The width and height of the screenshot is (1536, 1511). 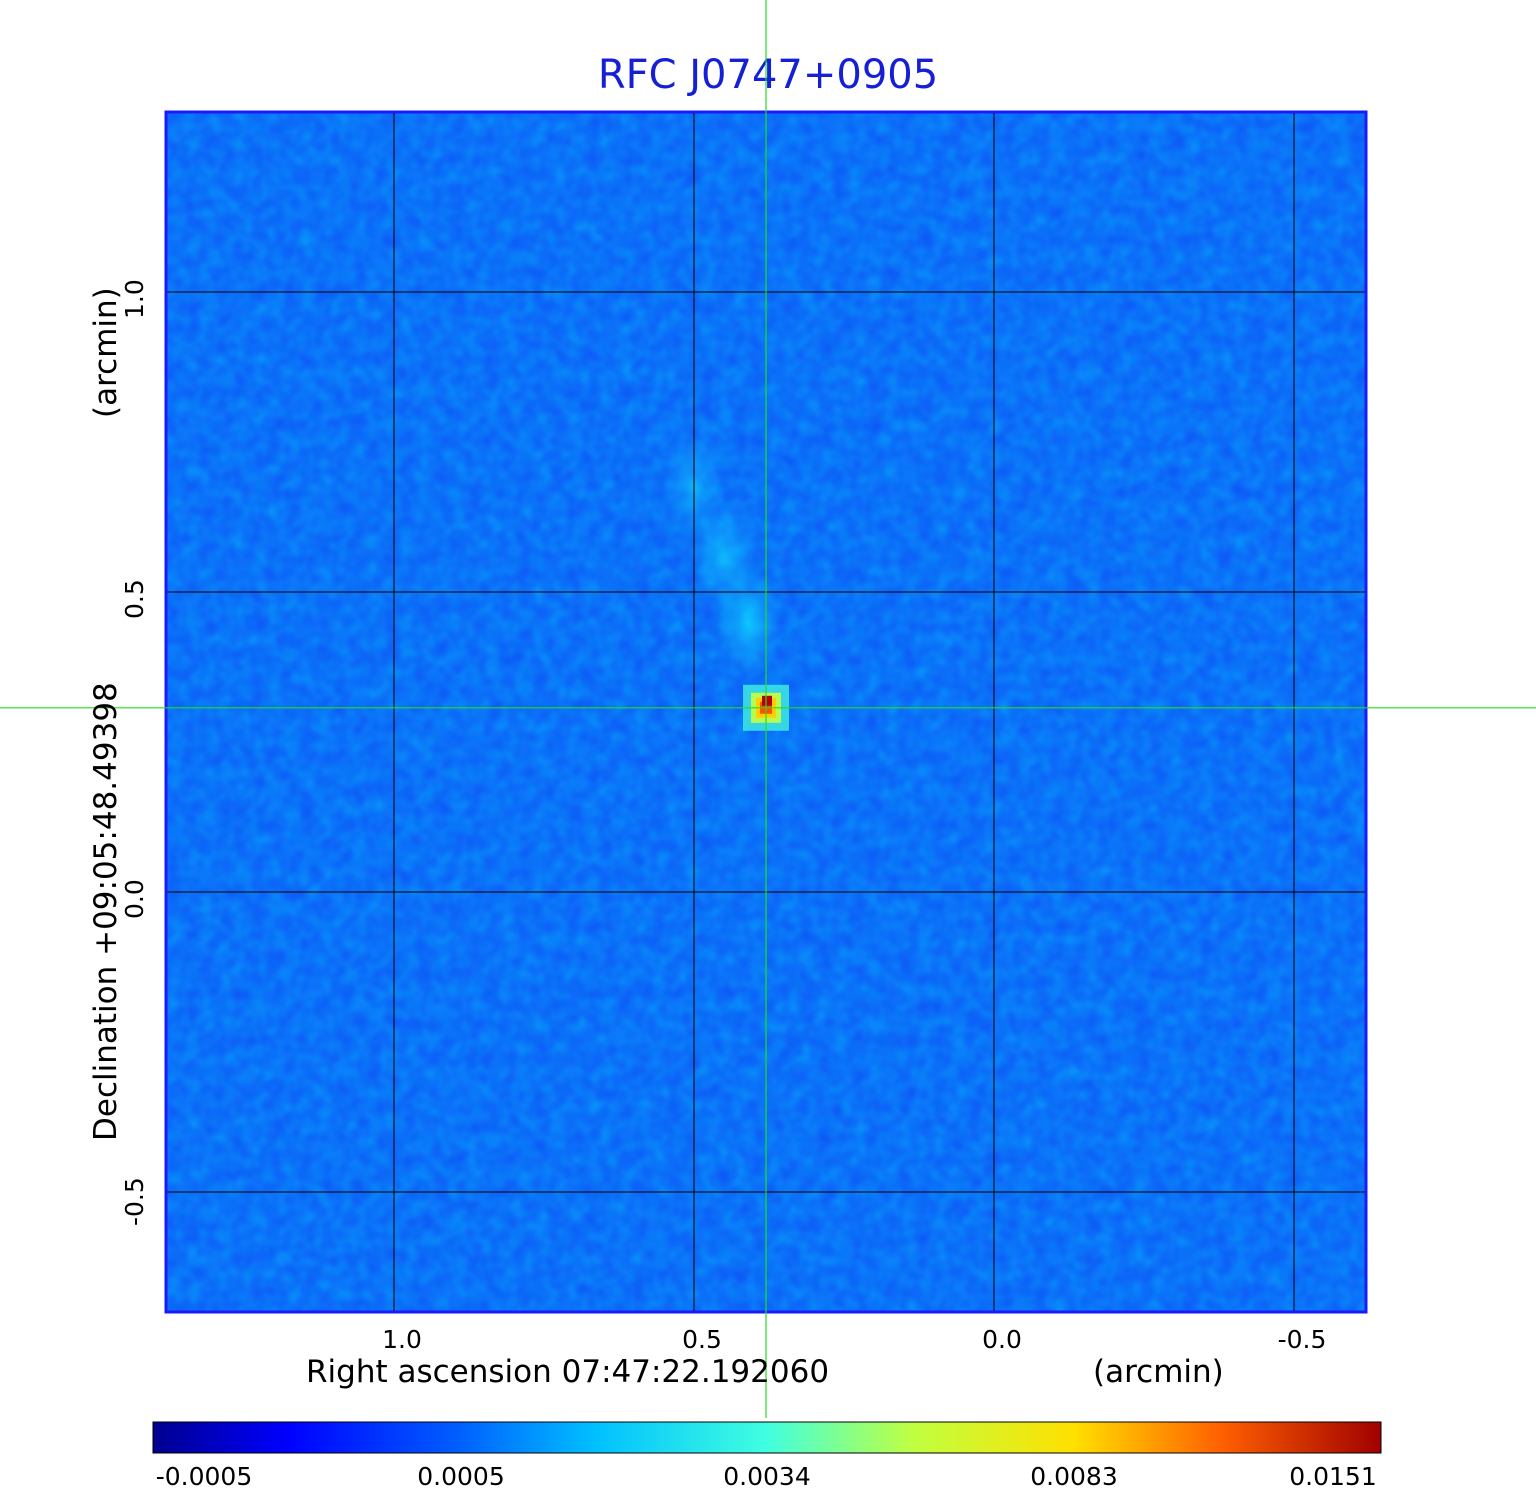 I want to click on x-axis-label: Right ascension 07:47:22.192060, so click(x=568, y=1372).